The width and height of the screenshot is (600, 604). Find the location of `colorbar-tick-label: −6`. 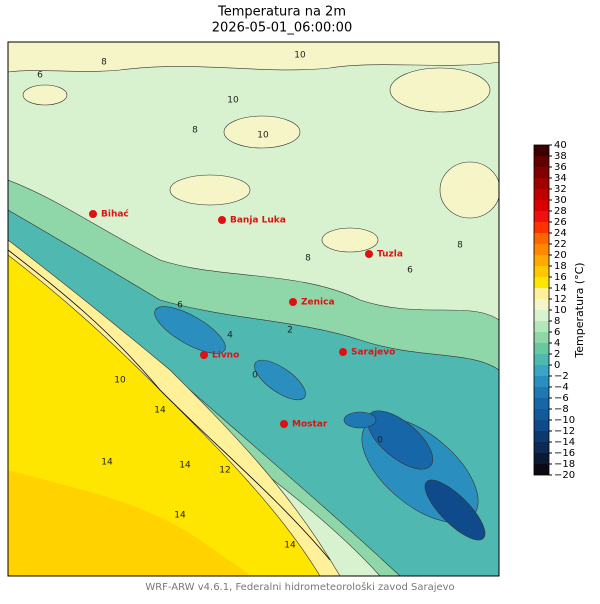

colorbar-tick-label: −6 is located at coordinates (561, 398).